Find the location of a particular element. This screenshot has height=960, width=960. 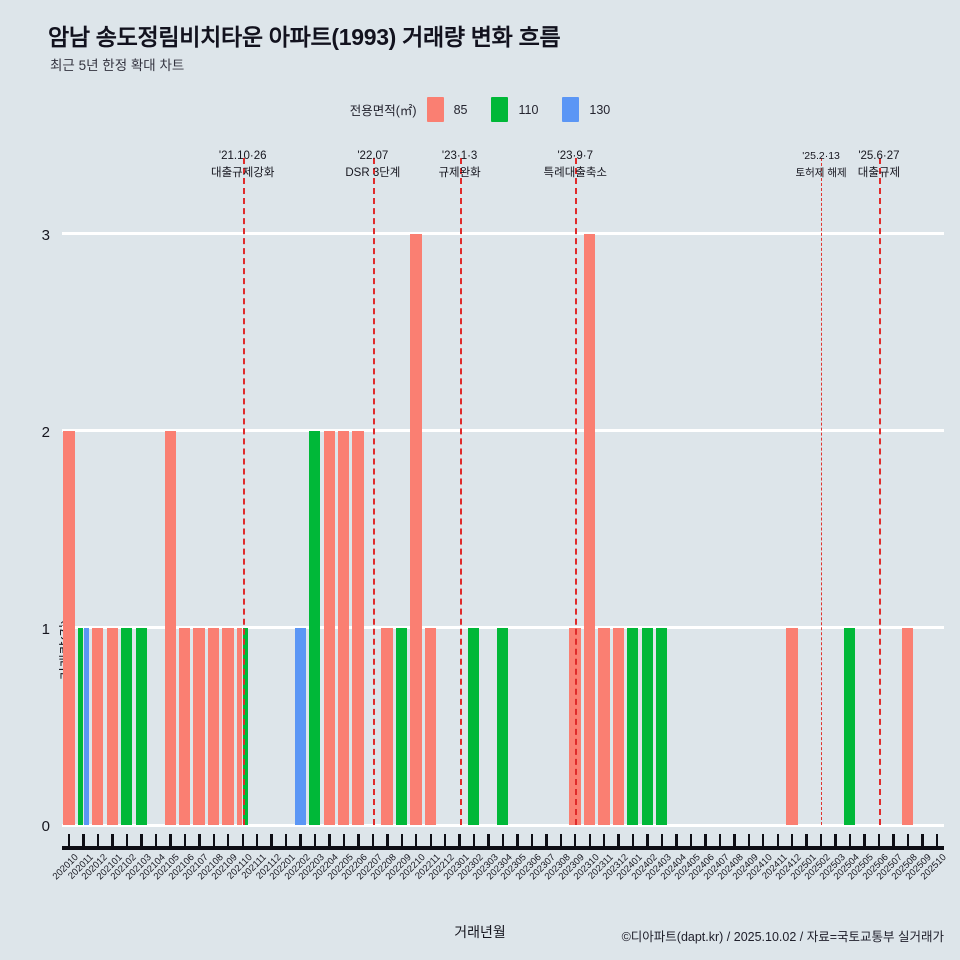

legend-title: 전용면적(㎡) is located at coordinates (383, 111).